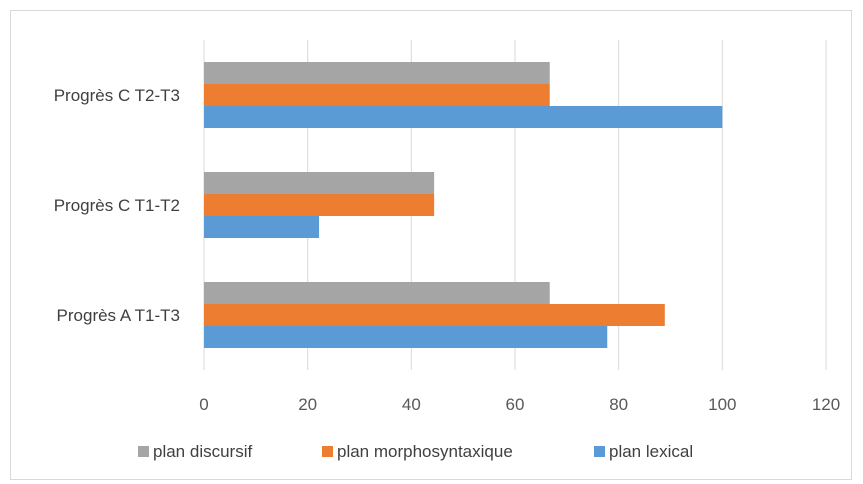 This screenshot has width=863, height=484. What do you see at coordinates (411, 404) in the screenshot?
I see `tick-label: 40` at bounding box center [411, 404].